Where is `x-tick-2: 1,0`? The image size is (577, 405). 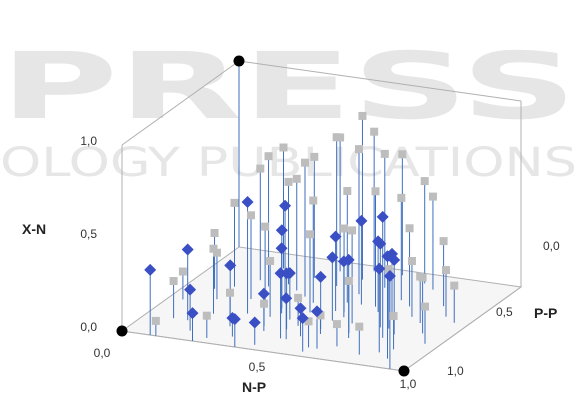
x-tick-2: 1,0 is located at coordinates (408, 384).